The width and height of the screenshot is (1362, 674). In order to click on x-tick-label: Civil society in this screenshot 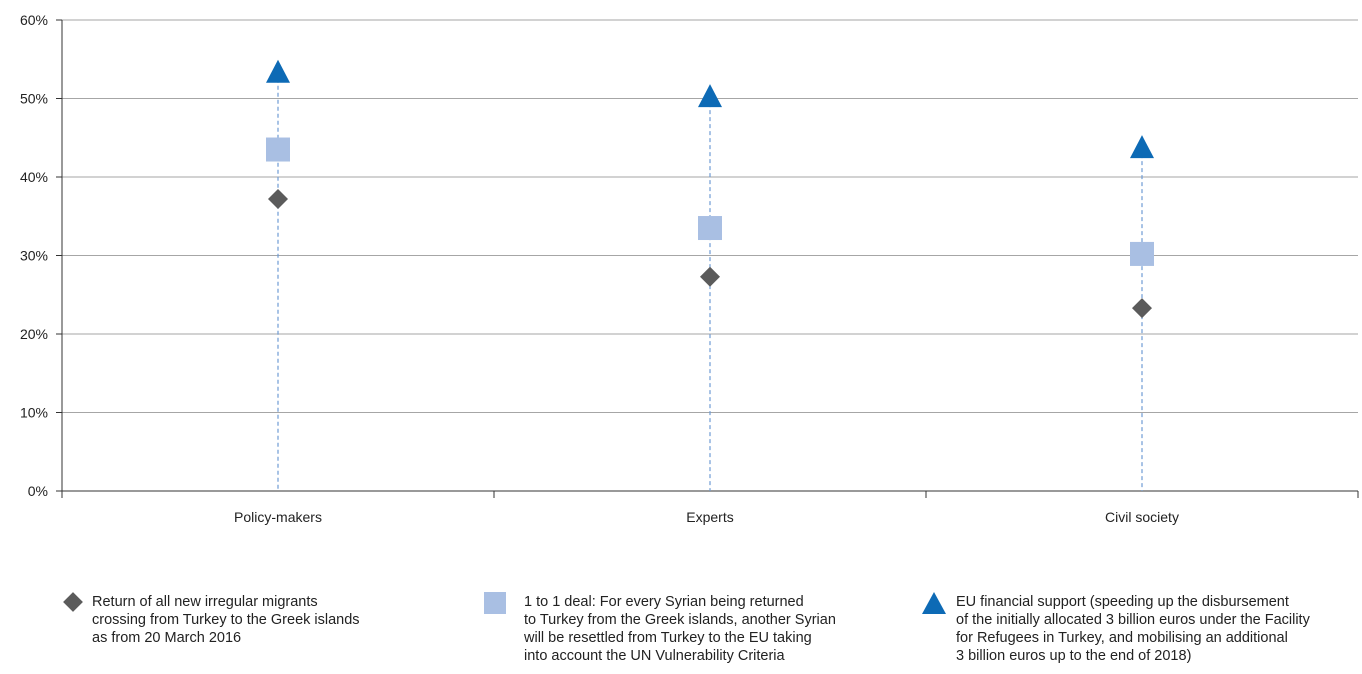, I will do `click(1142, 517)`.